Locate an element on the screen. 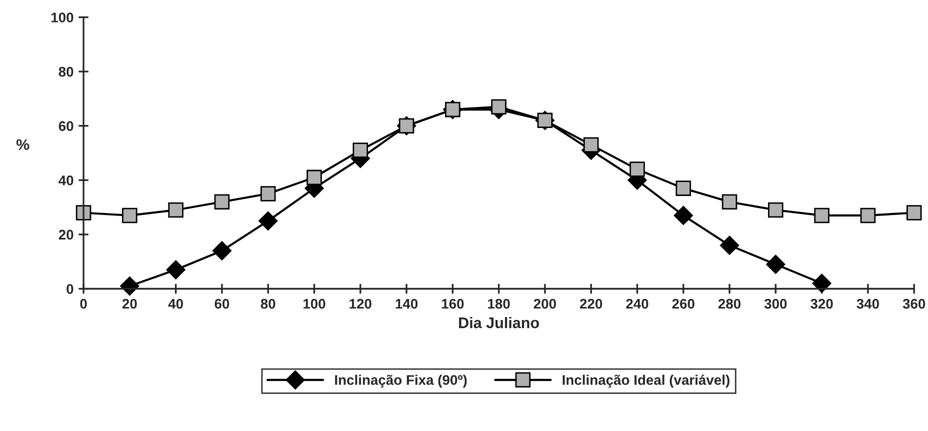 Image resolution: width=928 pixels, height=431 pixels. x-tick-label: 0 is located at coordinates (83, 303).